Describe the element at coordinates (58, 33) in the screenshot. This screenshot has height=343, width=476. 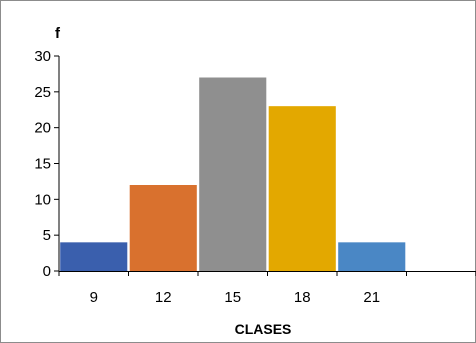
I see `y-axis-label: f` at that location.